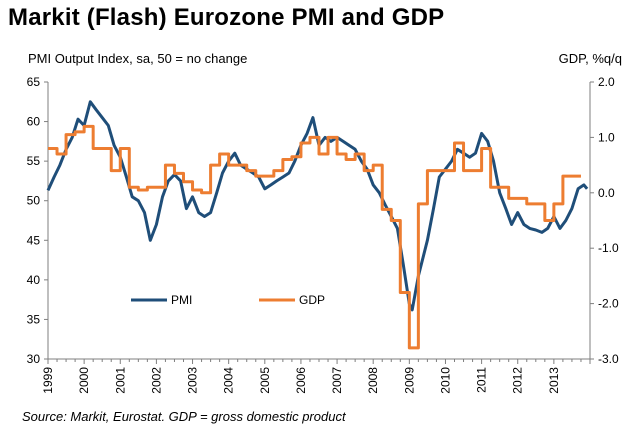 This screenshot has height=433, width=640. What do you see at coordinates (606, 82) in the screenshot?
I see `right-tick-label: 2.0` at bounding box center [606, 82].